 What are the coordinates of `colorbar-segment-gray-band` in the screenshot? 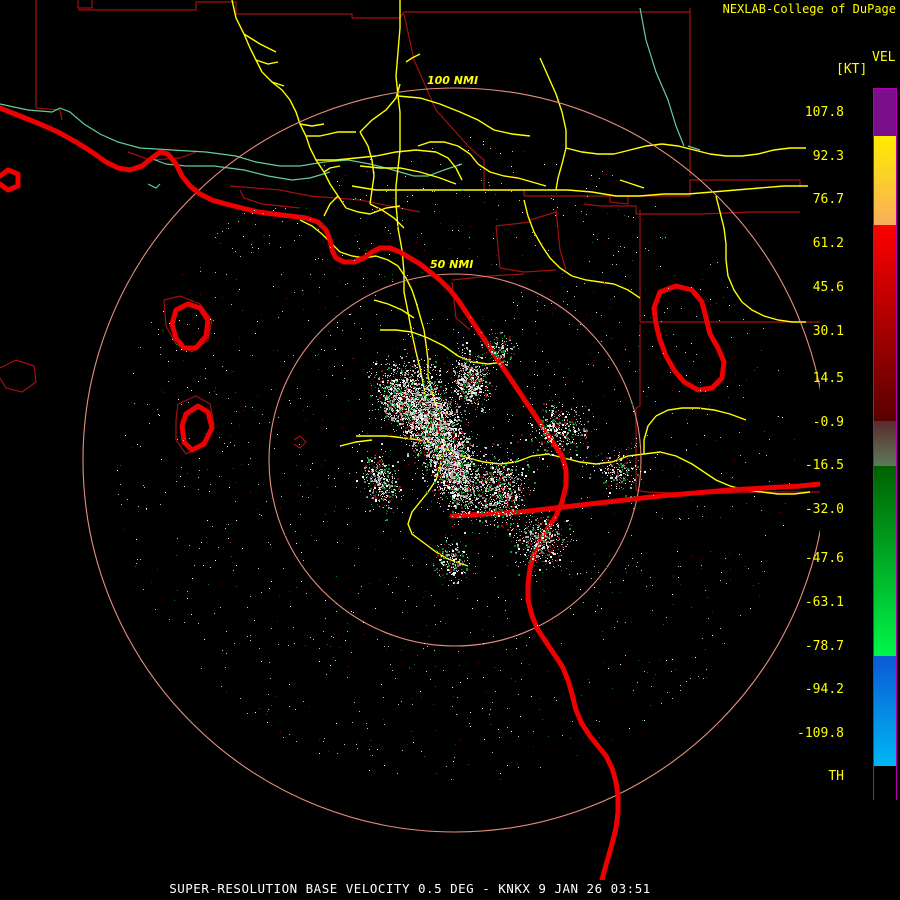 It's located at (885, 443).